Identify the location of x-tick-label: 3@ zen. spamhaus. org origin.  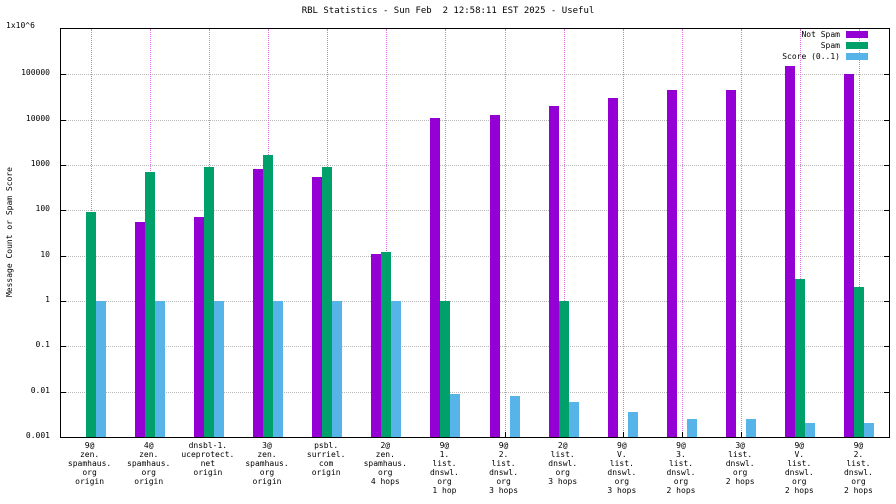
(267, 463).